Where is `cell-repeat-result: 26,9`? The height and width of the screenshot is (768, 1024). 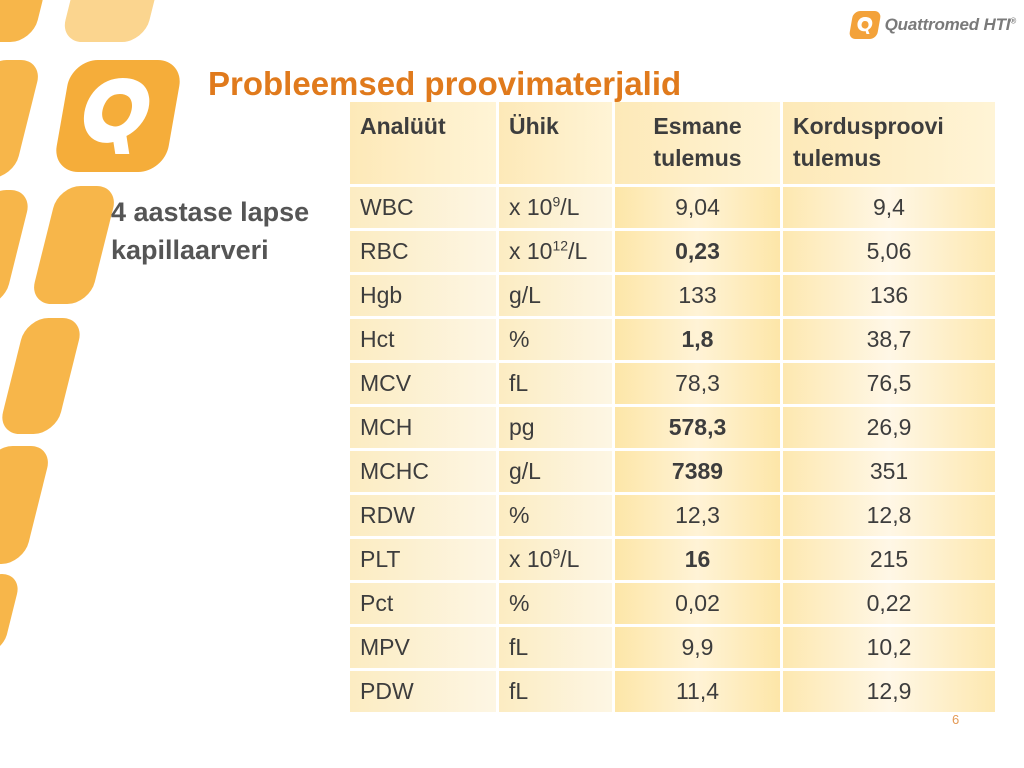
cell-repeat-result: 26,9 is located at coordinates (889, 427).